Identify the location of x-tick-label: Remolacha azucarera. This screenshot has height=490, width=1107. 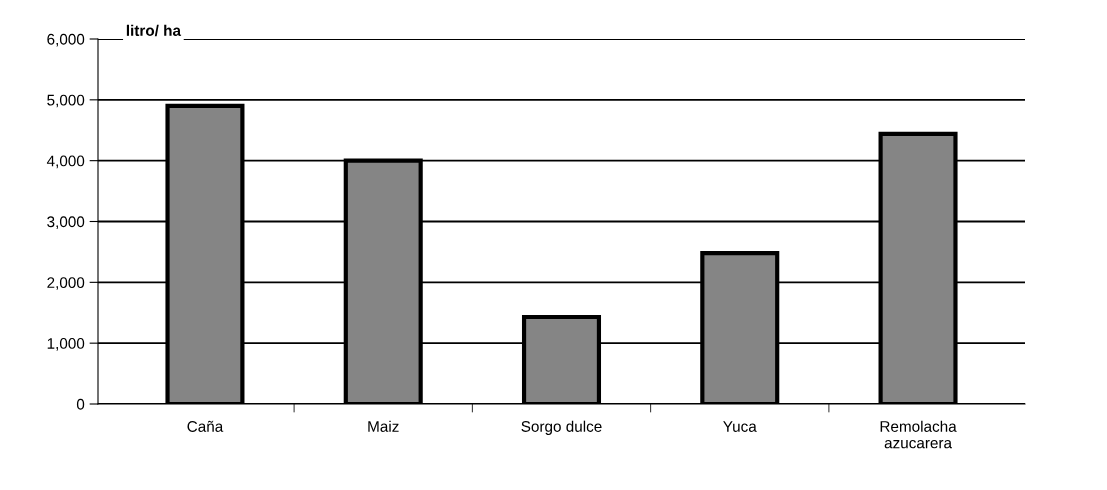
(918, 434).